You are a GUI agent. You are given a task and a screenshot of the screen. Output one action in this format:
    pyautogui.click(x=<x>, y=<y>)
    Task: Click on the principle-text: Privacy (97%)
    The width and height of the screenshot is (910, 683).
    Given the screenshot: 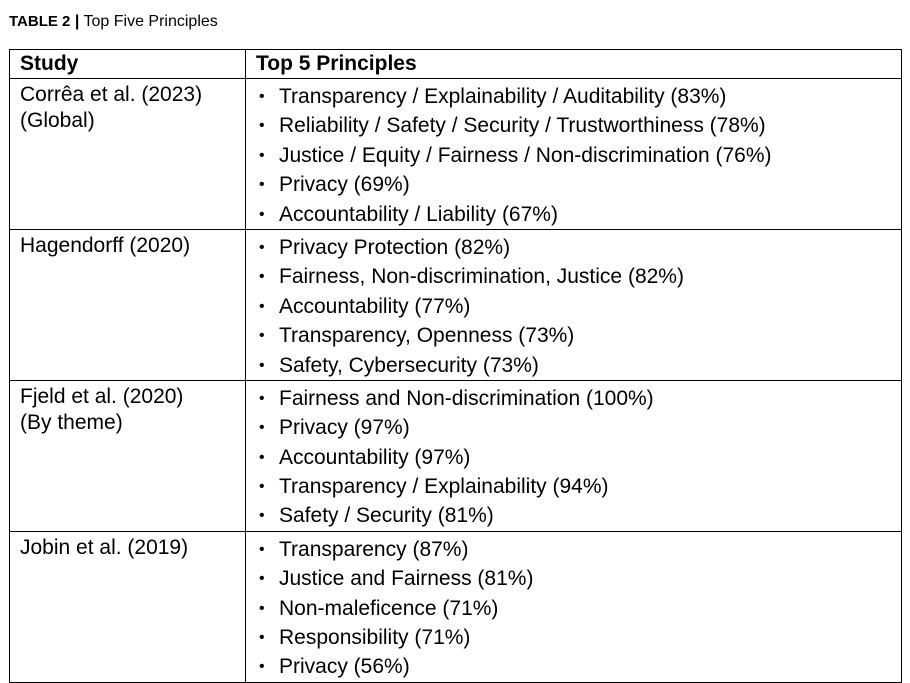 What is the action you would take?
    pyautogui.click(x=344, y=428)
    